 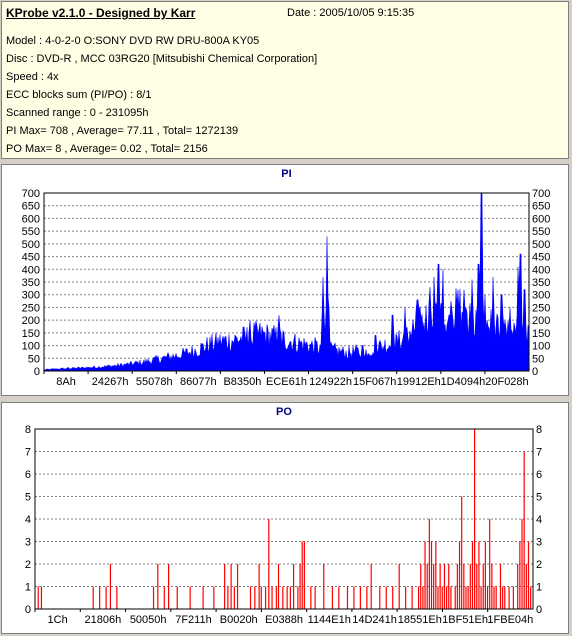 I want to click on pi-ytick-right: 700, so click(x=541, y=194).